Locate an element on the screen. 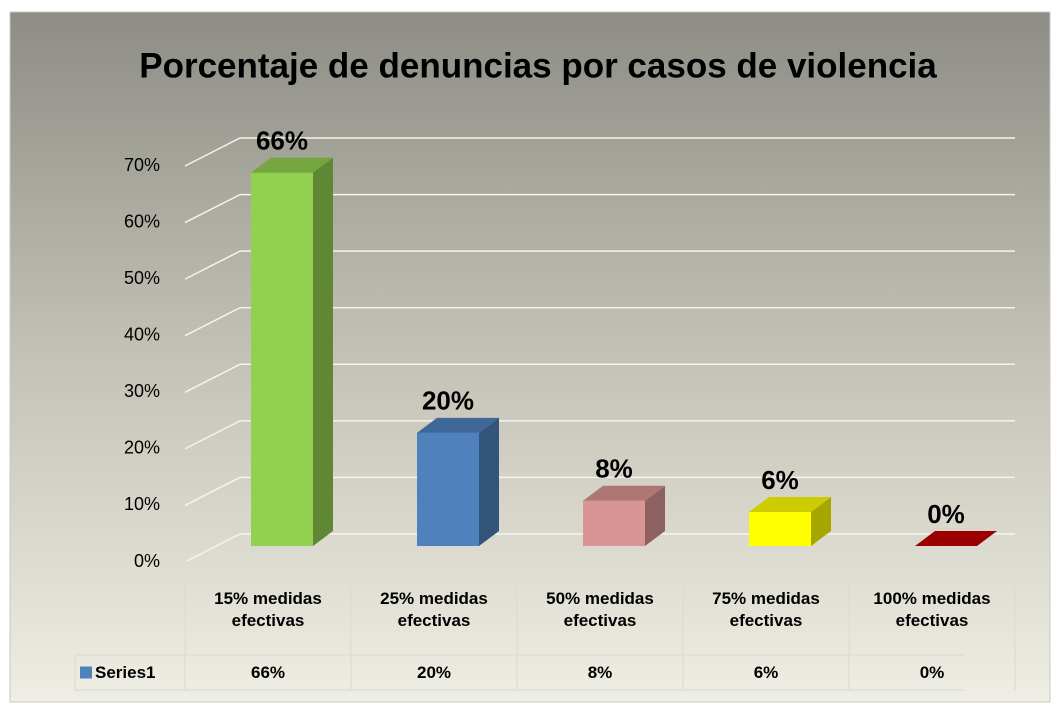  data-label: 0% is located at coordinates (946, 514).